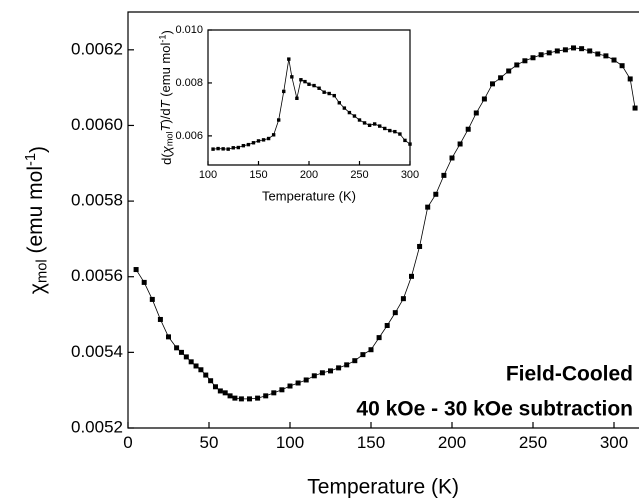  Describe the element at coordinates (163, 39) in the screenshot. I see `y-axis-title-part: -1` at that location.